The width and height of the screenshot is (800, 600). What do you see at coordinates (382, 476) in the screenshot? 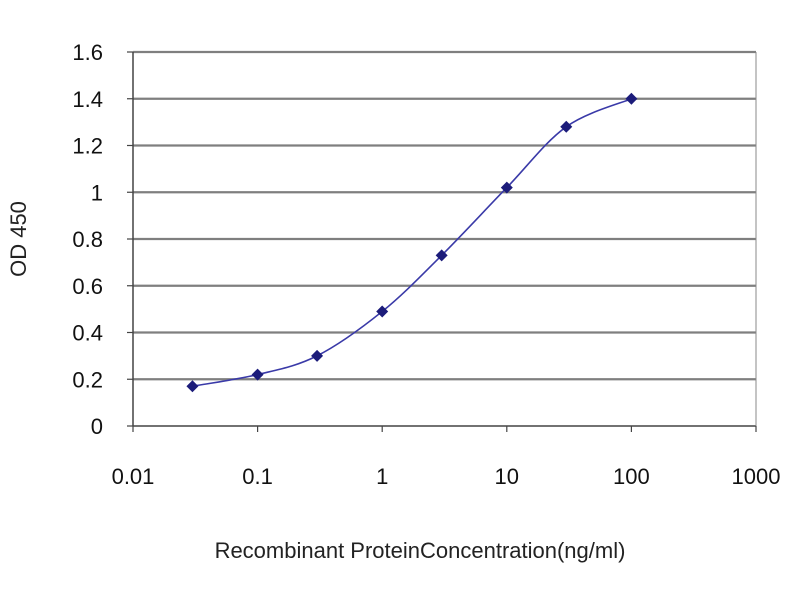
I see `x-tick-label: 1` at bounding box center [382, 476].